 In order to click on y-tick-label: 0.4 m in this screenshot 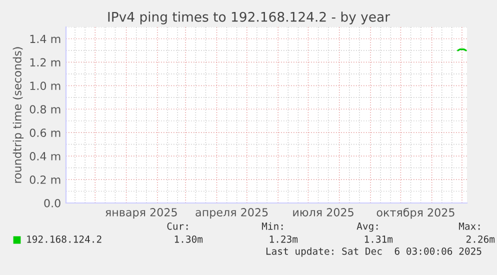, I will do `click(45, 156)`.